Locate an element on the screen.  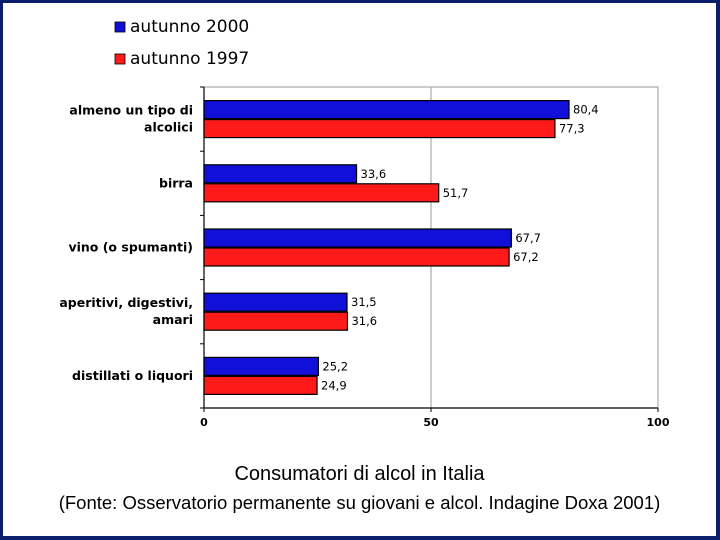
value-label: 24,9 is located at coordinates (334, 385).